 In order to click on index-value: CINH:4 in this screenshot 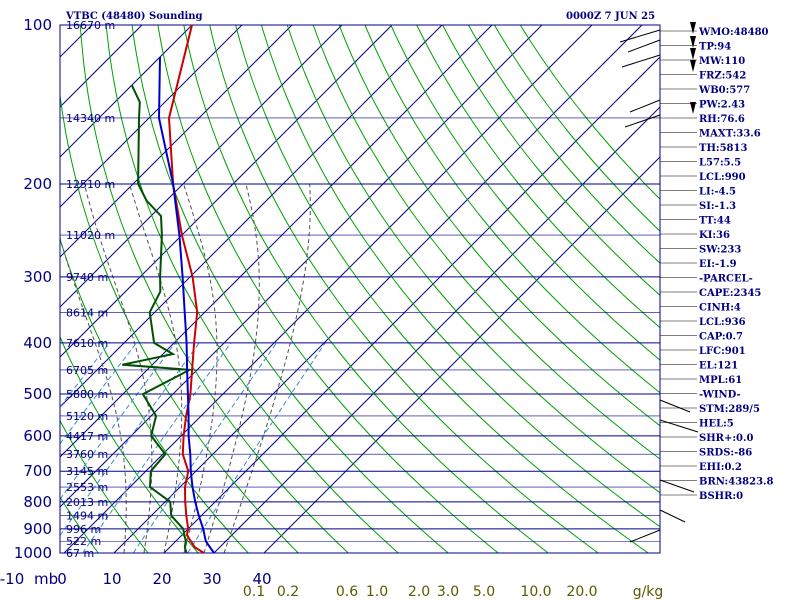, I will do `click(720, 308)`.